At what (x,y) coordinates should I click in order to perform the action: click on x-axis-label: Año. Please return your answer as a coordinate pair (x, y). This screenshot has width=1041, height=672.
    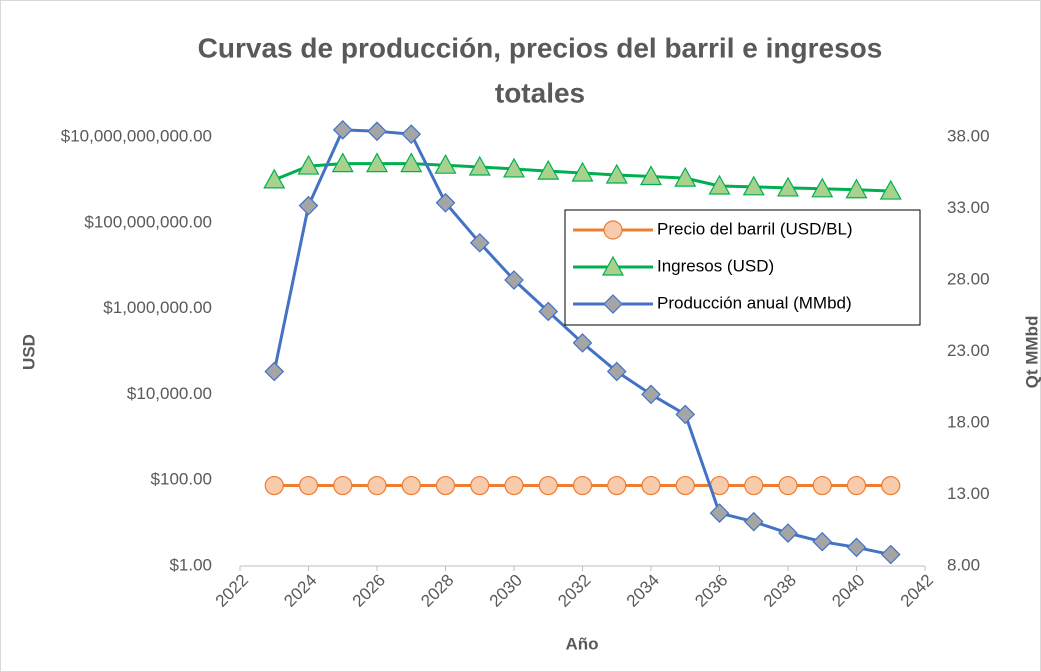
    Looking at the image, I should click on (581, 643).